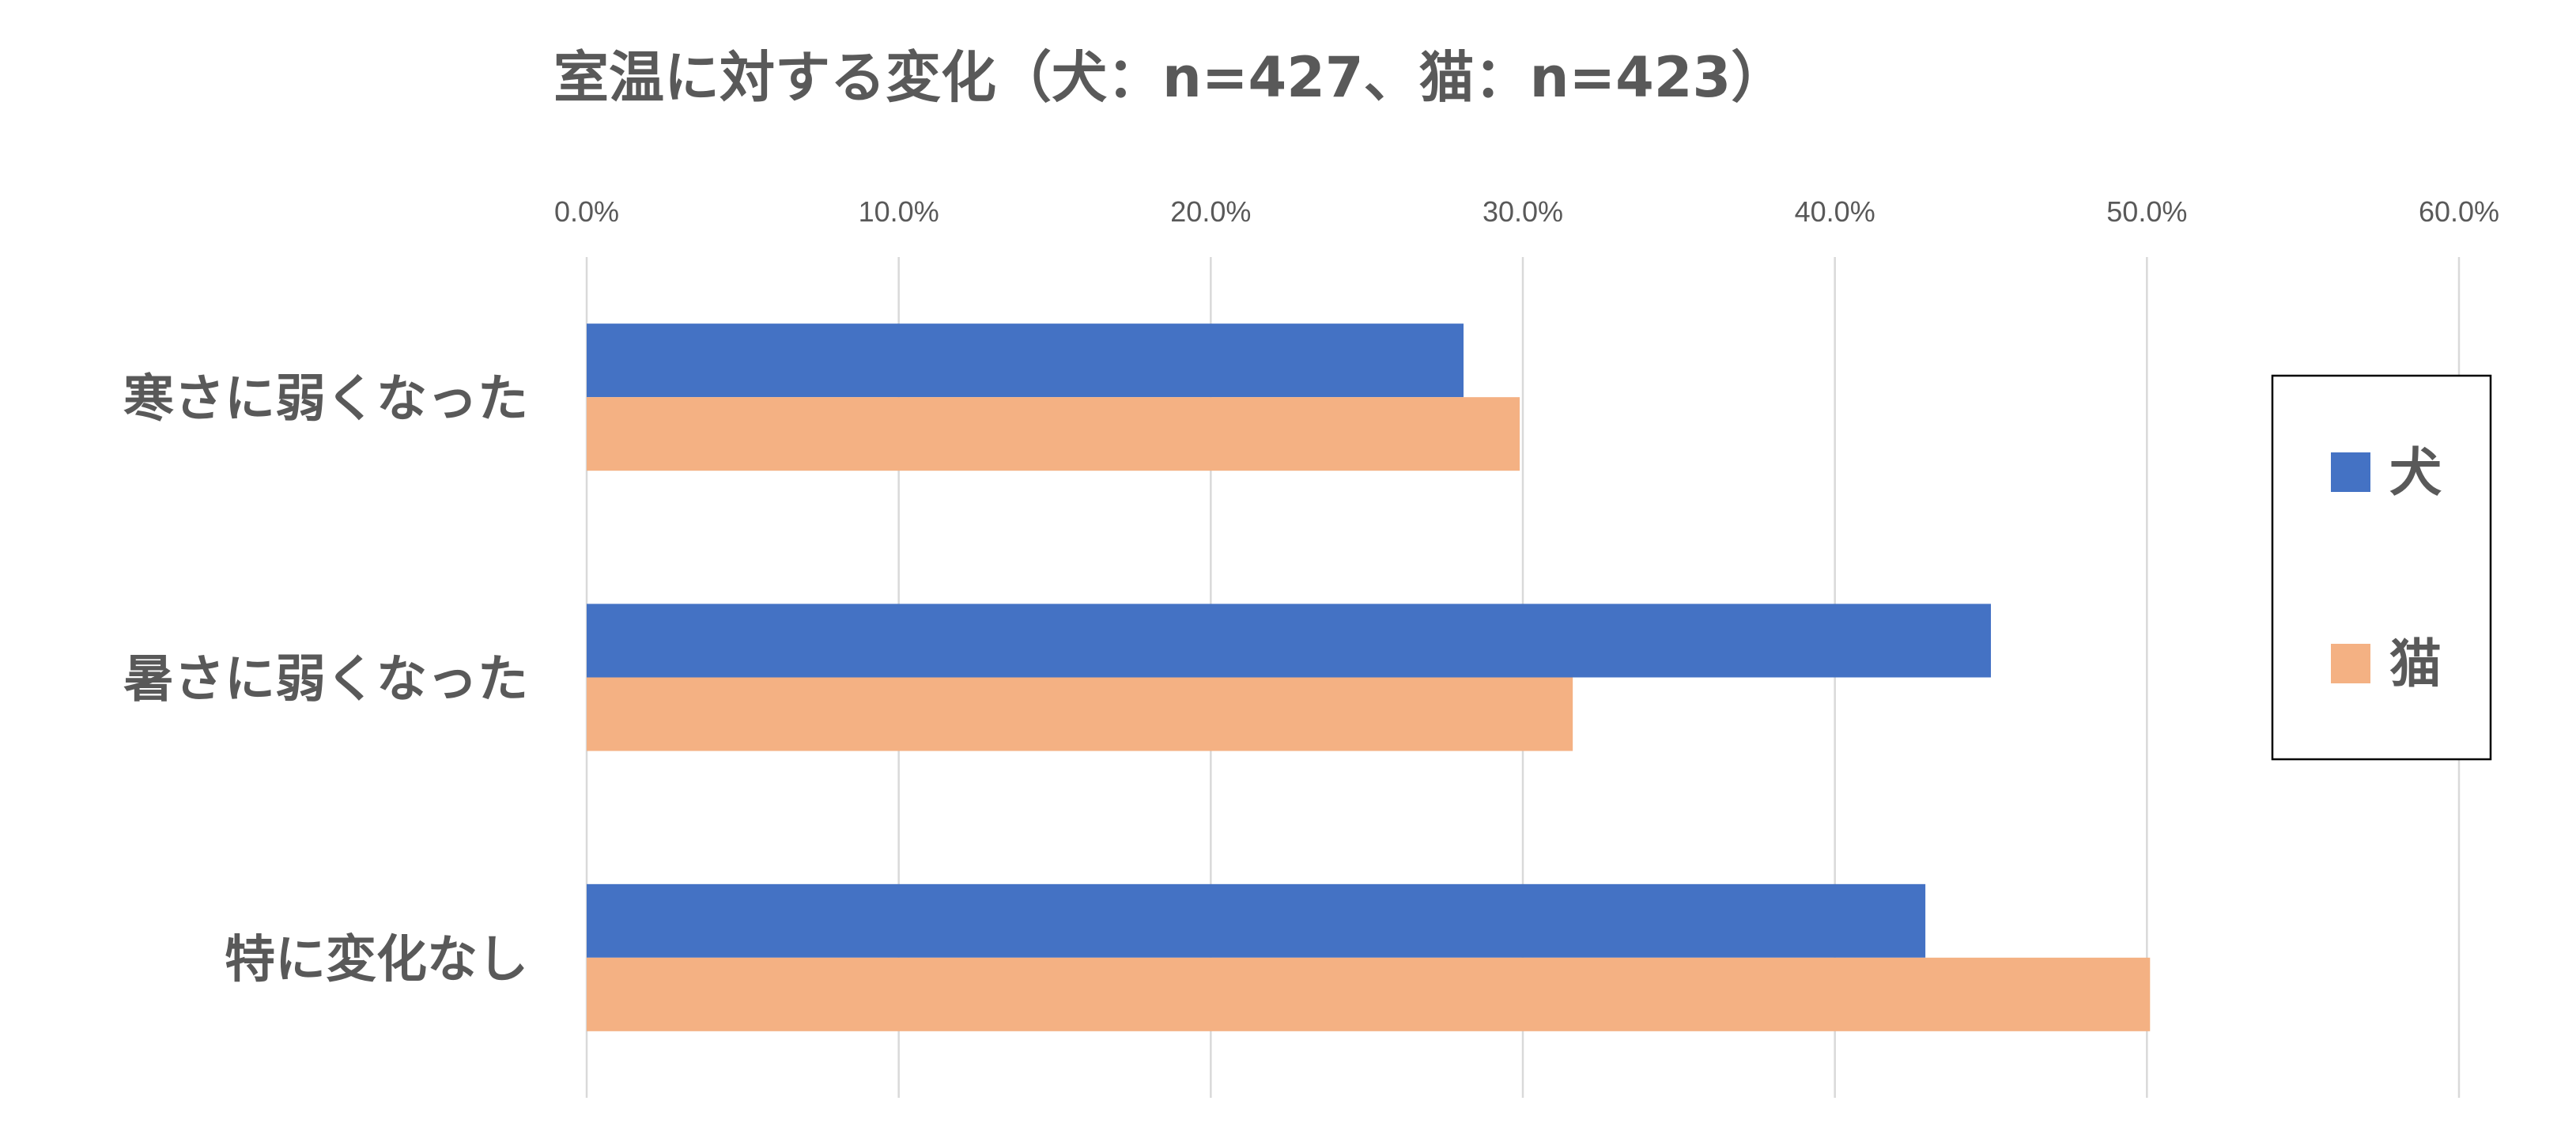 Image resolution: width=2576 pixels, height=1131 pixels. I want to click on category-label: 暑さに弱くなった, so click(325, 680).